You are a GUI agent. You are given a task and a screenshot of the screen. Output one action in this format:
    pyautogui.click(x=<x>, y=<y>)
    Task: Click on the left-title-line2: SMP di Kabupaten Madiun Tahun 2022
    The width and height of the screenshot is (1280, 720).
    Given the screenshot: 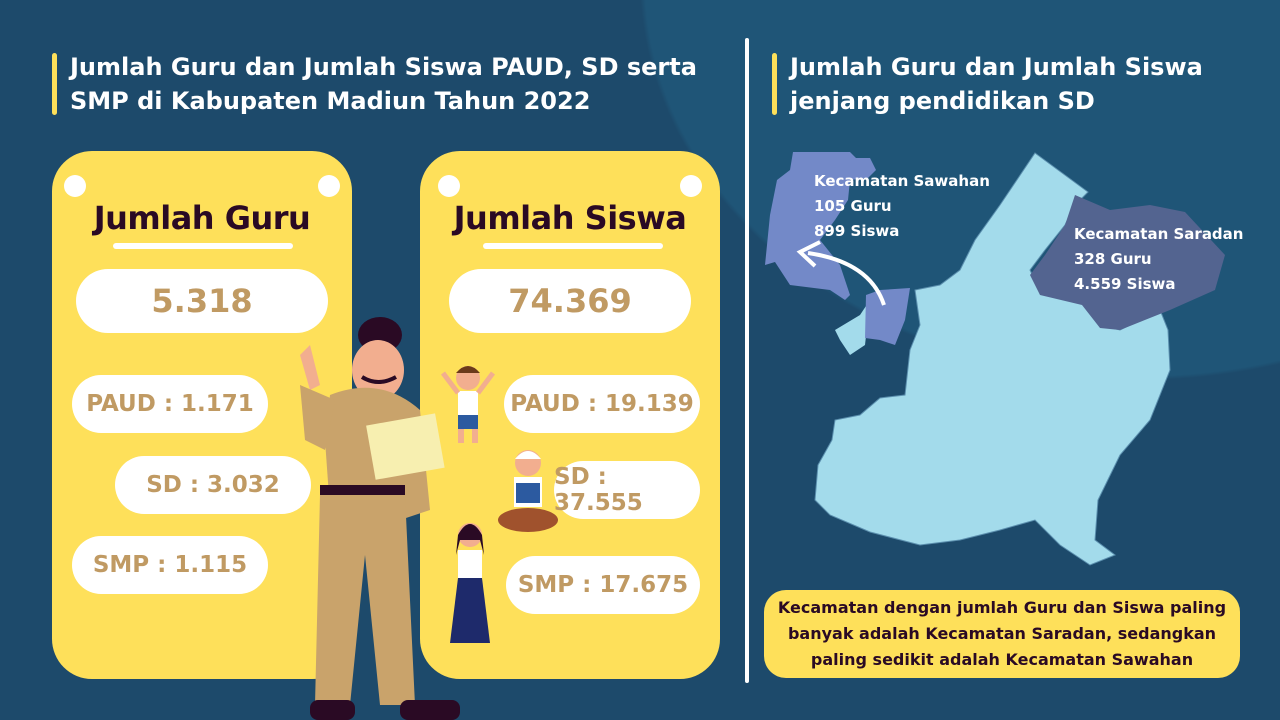 What is the action you would take?
    pyautogui.click(x=330, y=101)
    